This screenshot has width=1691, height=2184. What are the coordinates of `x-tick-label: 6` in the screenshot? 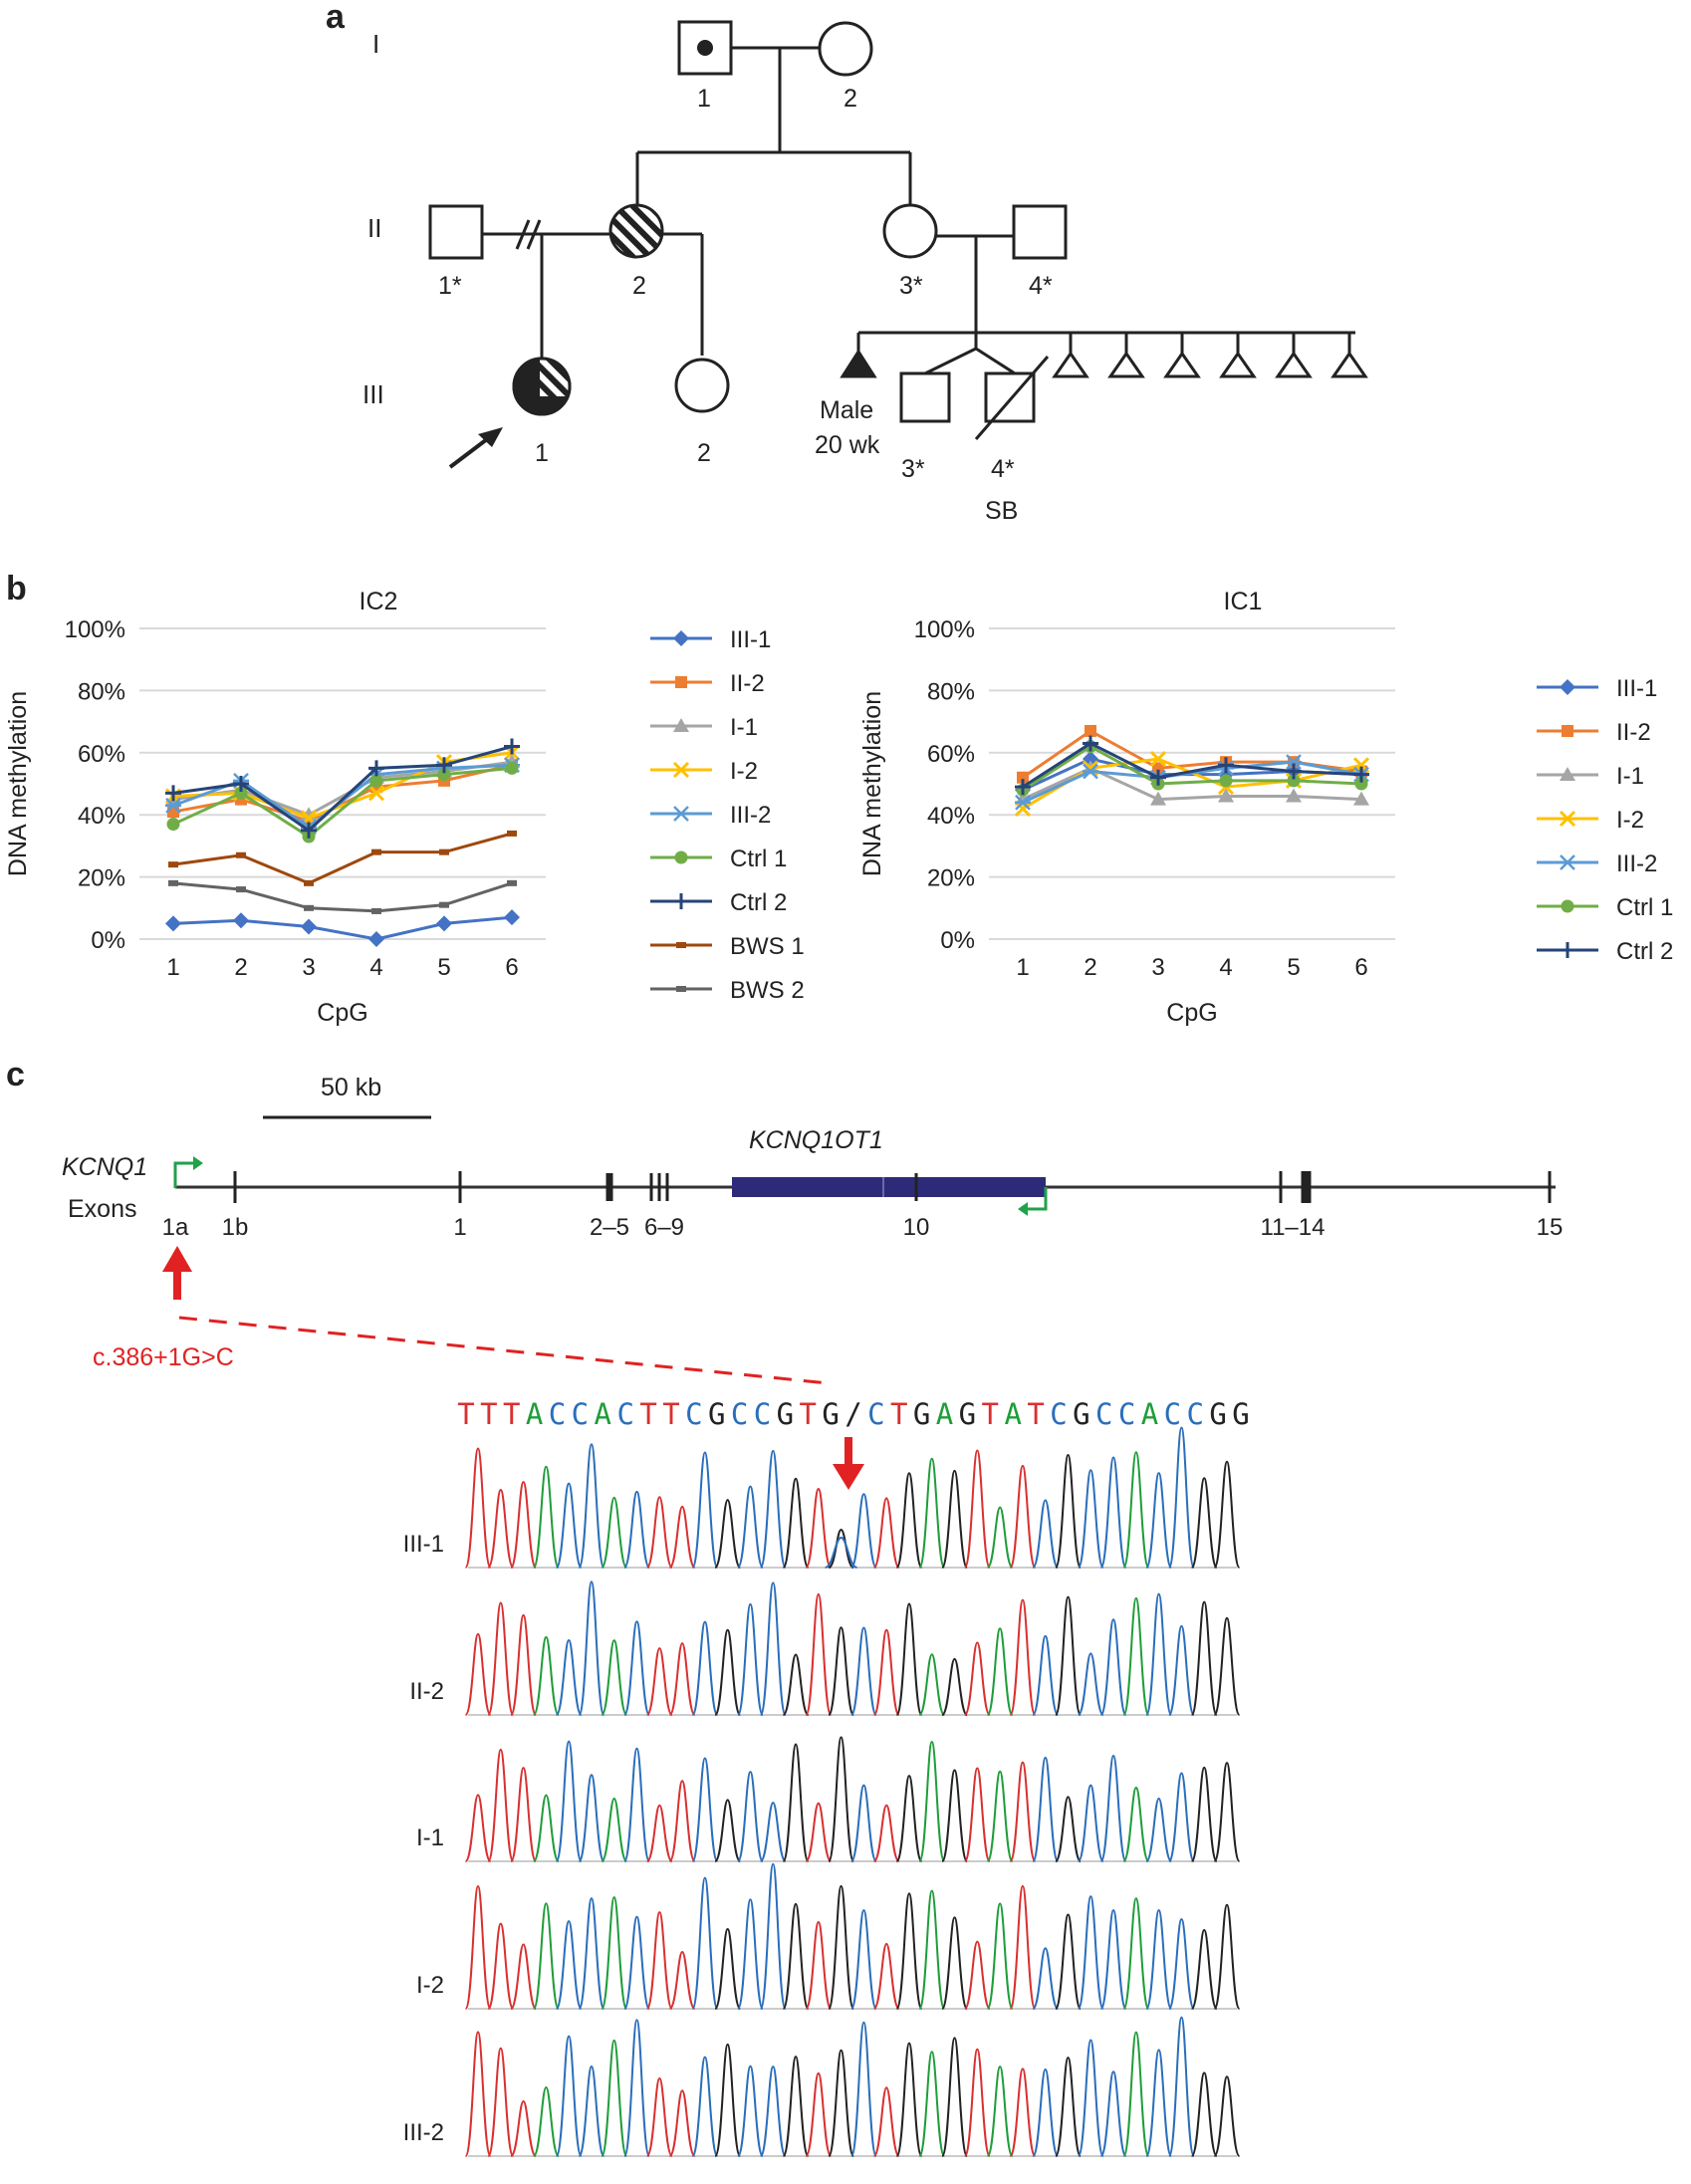 It's located at (1361, 967).